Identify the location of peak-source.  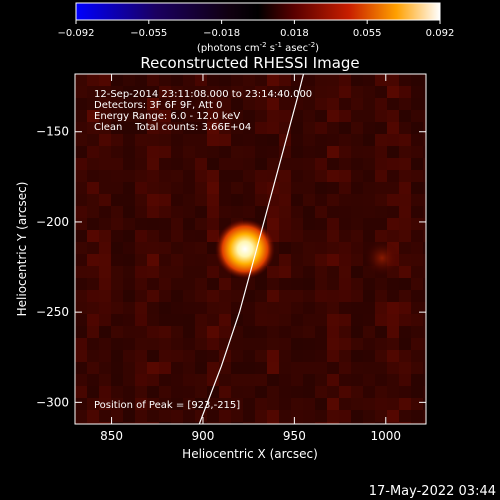
(245, 249).